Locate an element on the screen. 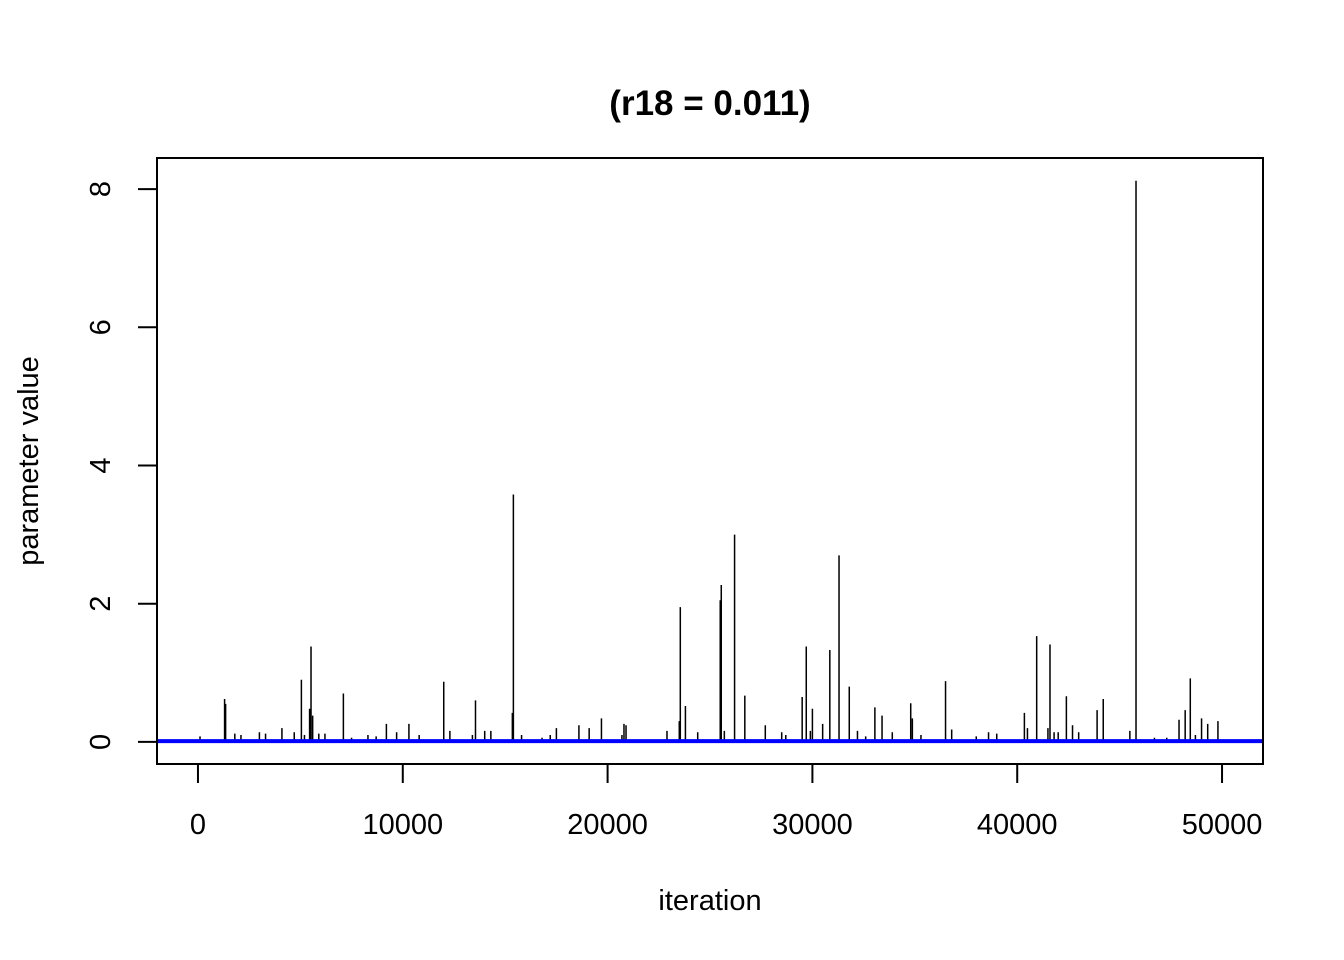 This screenshot has width=1344, height=960. y-tick-label: 4 is located at coordinates (101, 465).